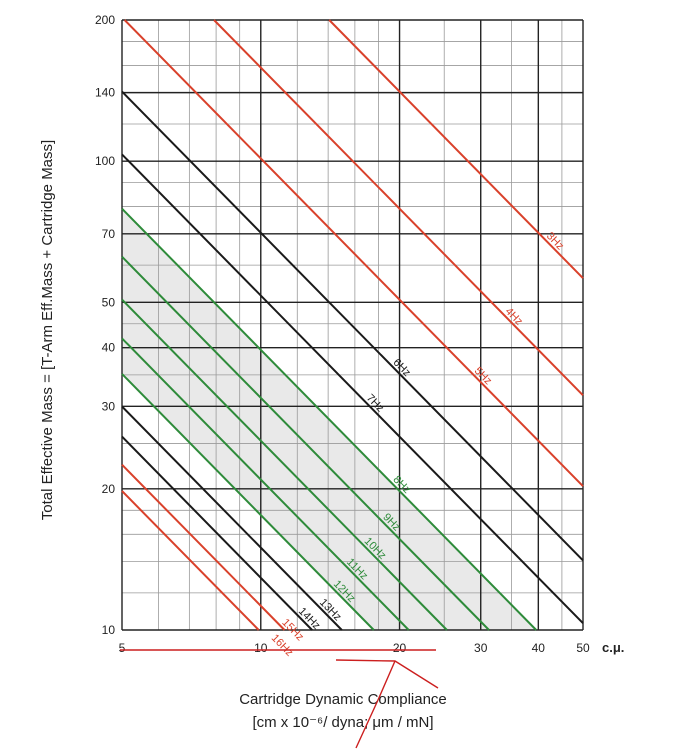  I want to click on y-tick-label: 10, so click(109, 630).